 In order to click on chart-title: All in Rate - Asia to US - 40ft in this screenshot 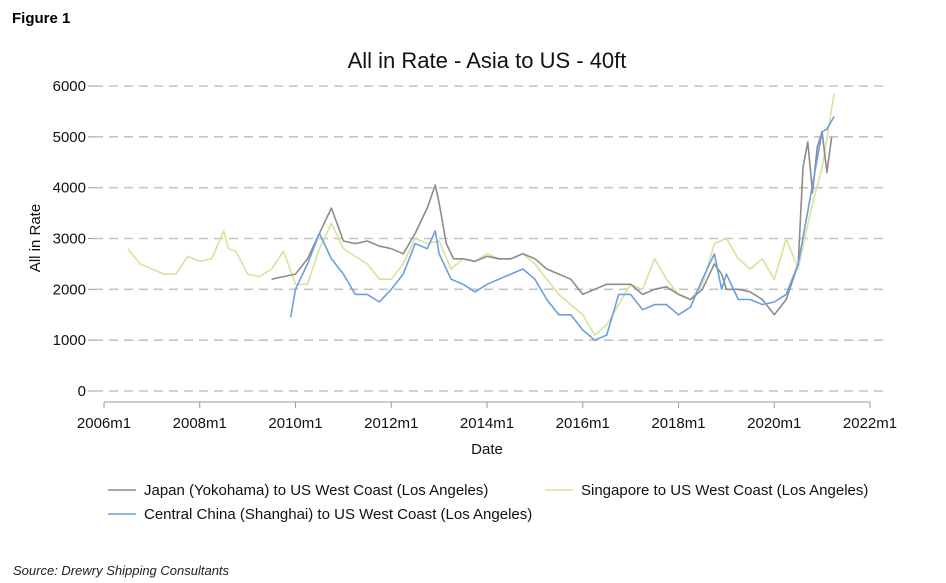, I will do `click(487, 60)`.